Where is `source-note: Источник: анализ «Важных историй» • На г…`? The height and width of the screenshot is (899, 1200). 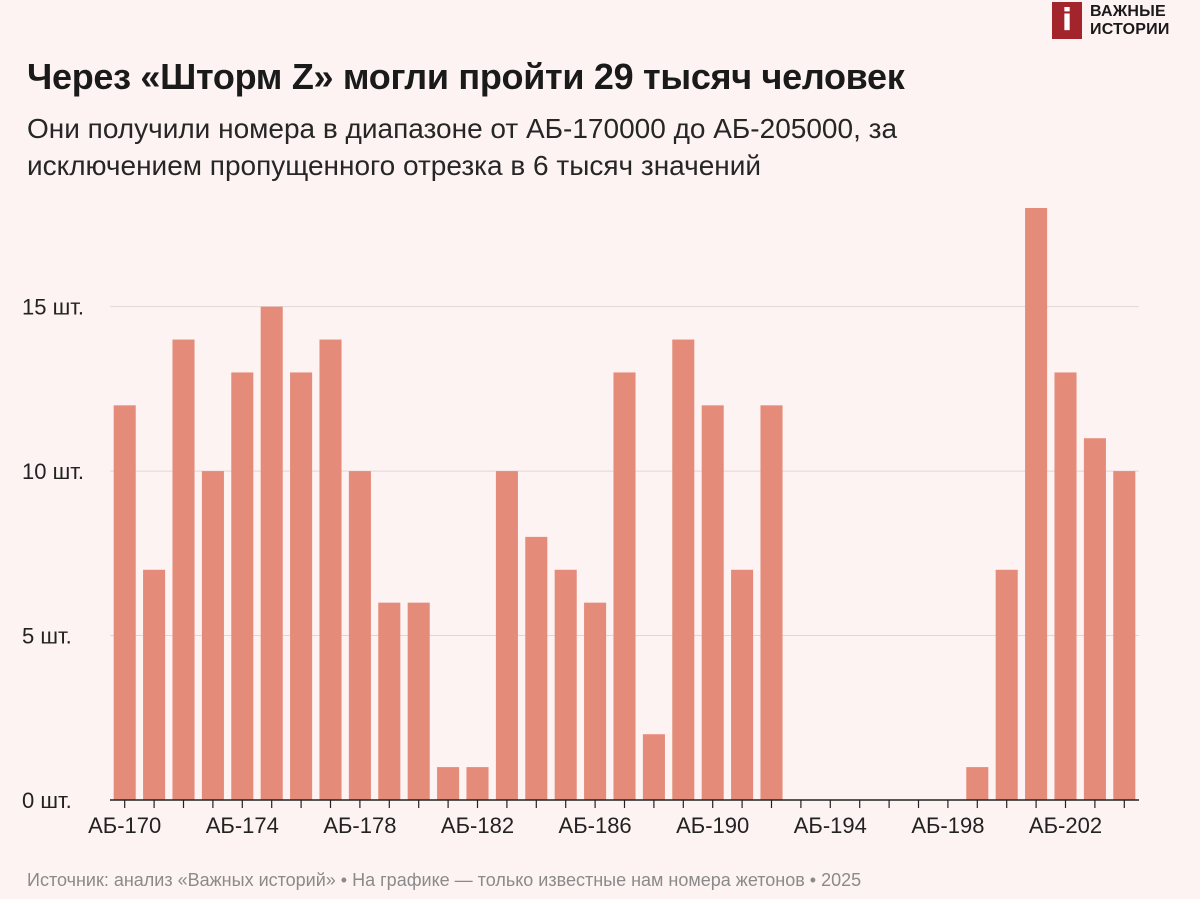
source-note: Источник: анализ «Важных историй» • На г… is located at coordinates (444, 880).